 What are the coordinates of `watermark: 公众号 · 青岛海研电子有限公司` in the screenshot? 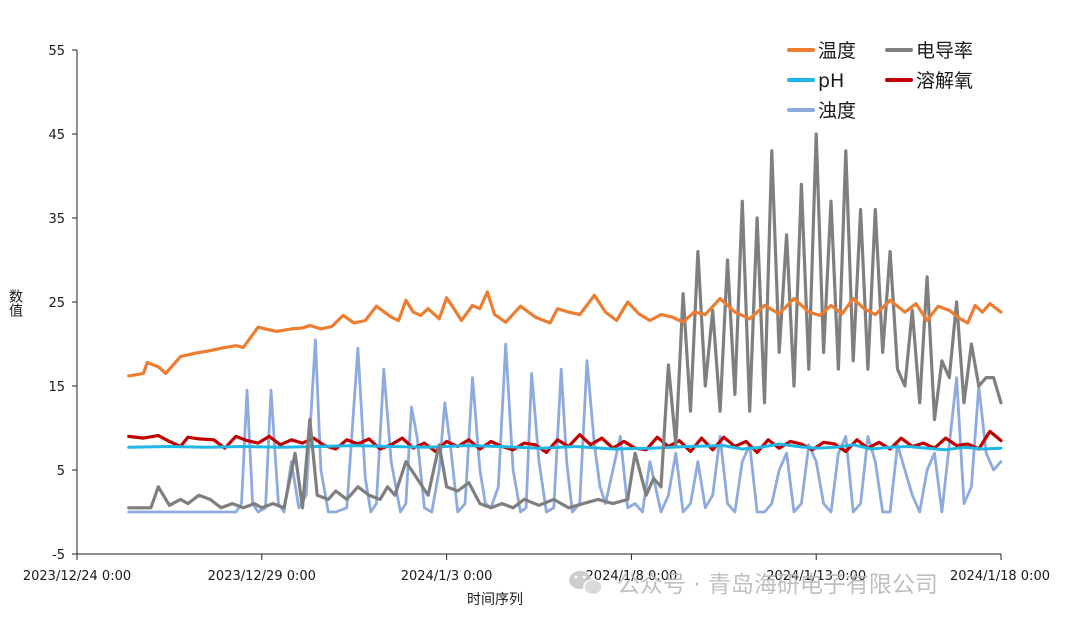 It's located at (753, 584).